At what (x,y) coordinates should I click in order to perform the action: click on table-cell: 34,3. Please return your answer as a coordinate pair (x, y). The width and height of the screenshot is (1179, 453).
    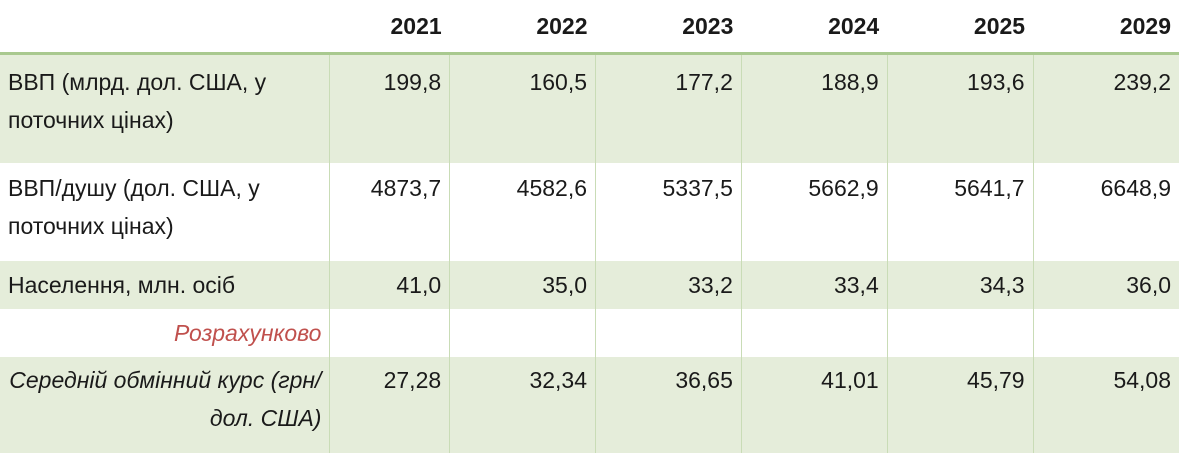
    Looking at the image, I should click on (960, 285).